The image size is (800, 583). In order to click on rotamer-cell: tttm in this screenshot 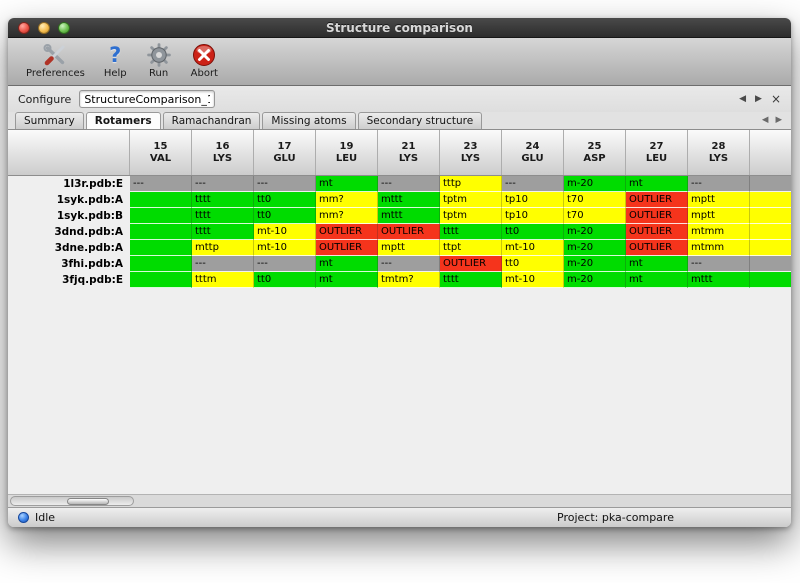, I will do `click(223, 280)`.